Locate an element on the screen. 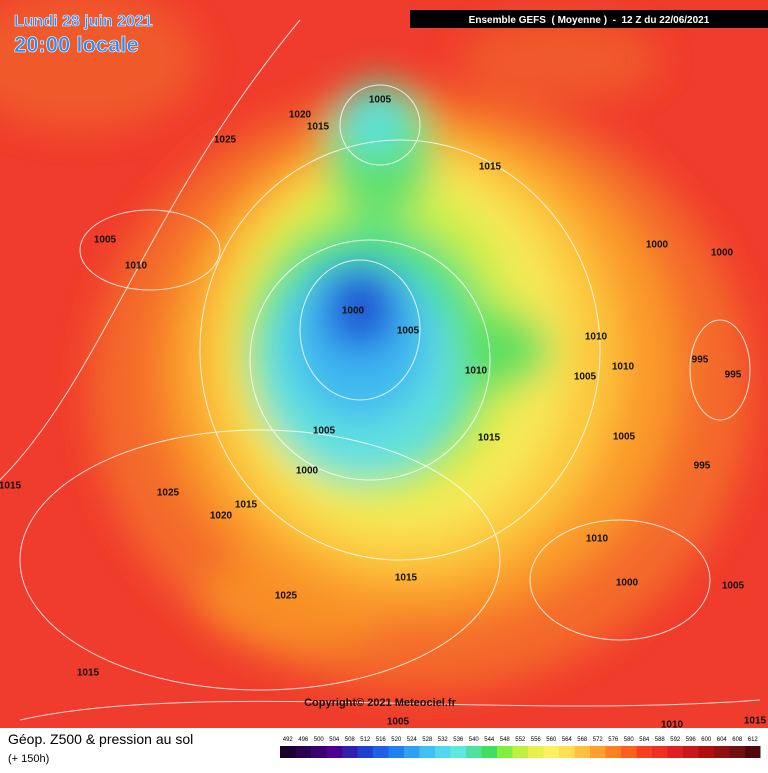 This screenshot has height=773, width=768. scale-label: 584 is located at coordinates (644, 740).